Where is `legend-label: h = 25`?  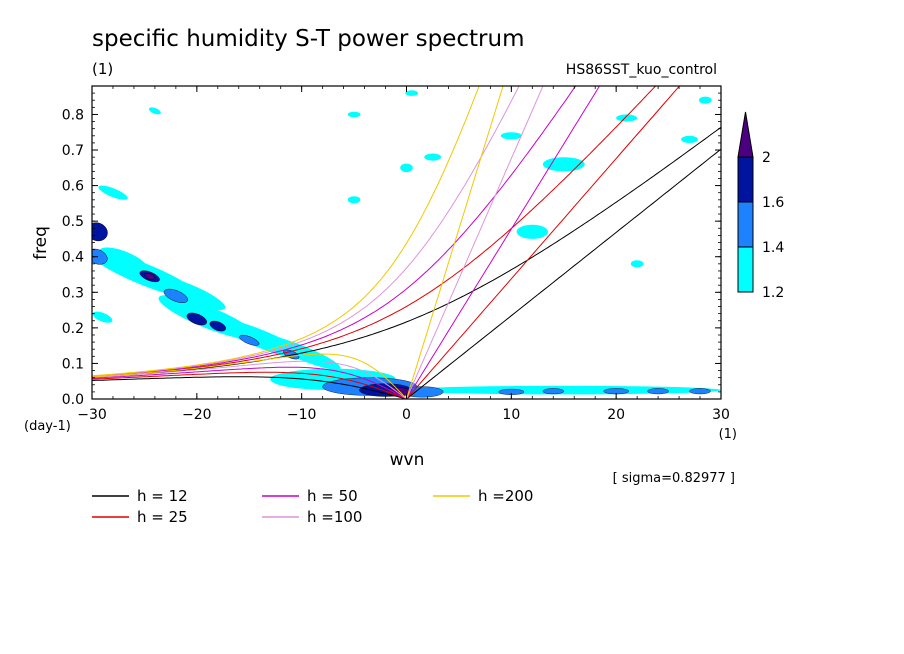 legend-label: h = 25 is located at coordinates (162, 517).